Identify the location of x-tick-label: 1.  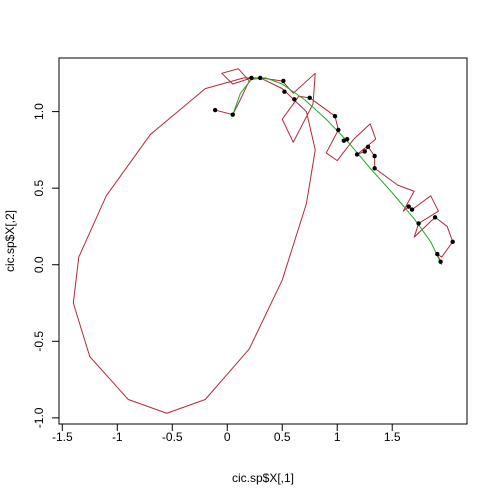
(337, 437).